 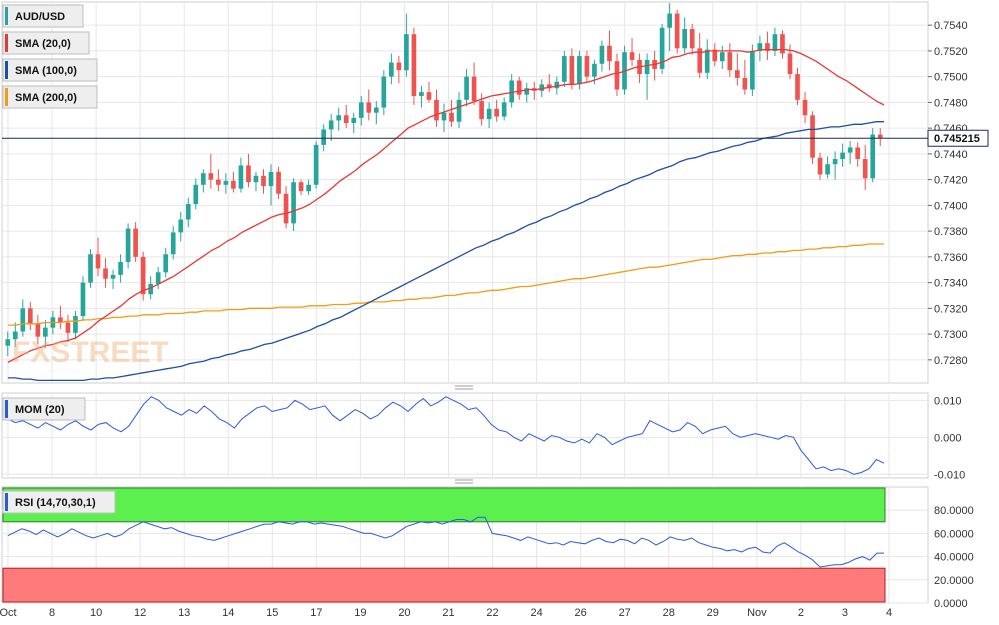 What do you see at coordinates (845, 613) in the screenshot?
I see `x-tick-label: 3` at bounding box center [845, 613].